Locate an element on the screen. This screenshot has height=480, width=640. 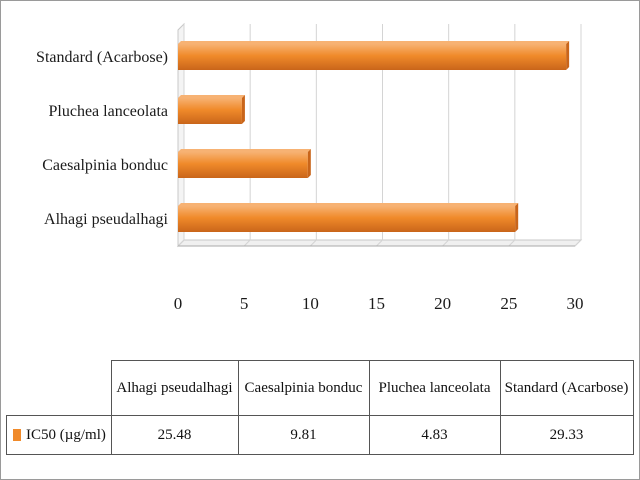
table-corner is located at coordinates (59, 388).